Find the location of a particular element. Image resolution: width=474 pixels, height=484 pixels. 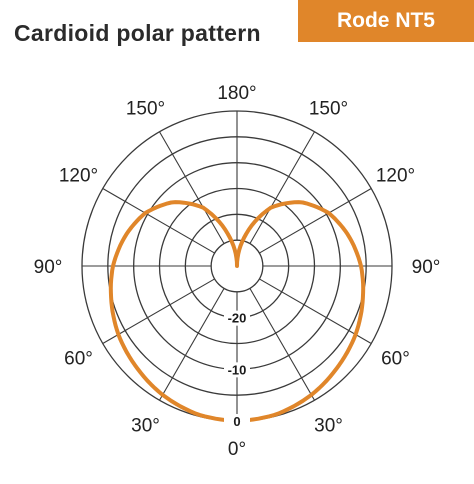

angle-label-150-right: 150° is located at coordinates (328, 109).